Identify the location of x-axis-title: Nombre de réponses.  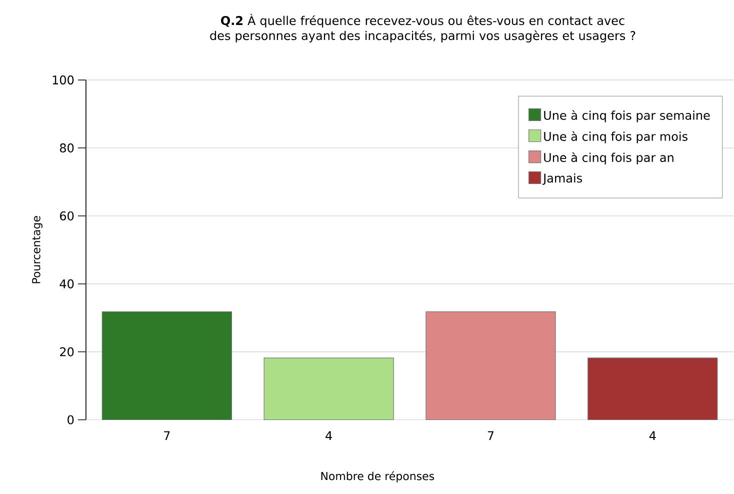
(377, 476).